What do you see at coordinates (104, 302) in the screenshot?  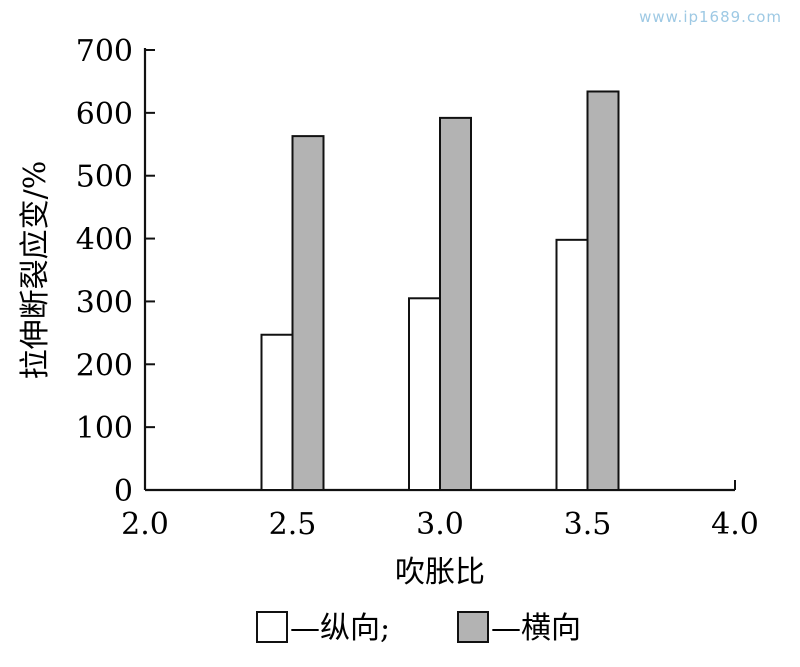 I see `y-tick-label: 300` at bounding box center [104, 302].